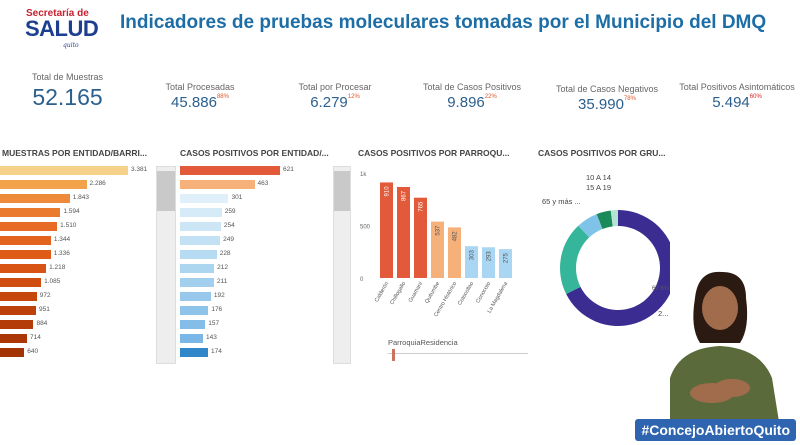 The height and width of the screenshot is (445, 800). I want to click on kpi-value: 9.896, so click(466, 102).